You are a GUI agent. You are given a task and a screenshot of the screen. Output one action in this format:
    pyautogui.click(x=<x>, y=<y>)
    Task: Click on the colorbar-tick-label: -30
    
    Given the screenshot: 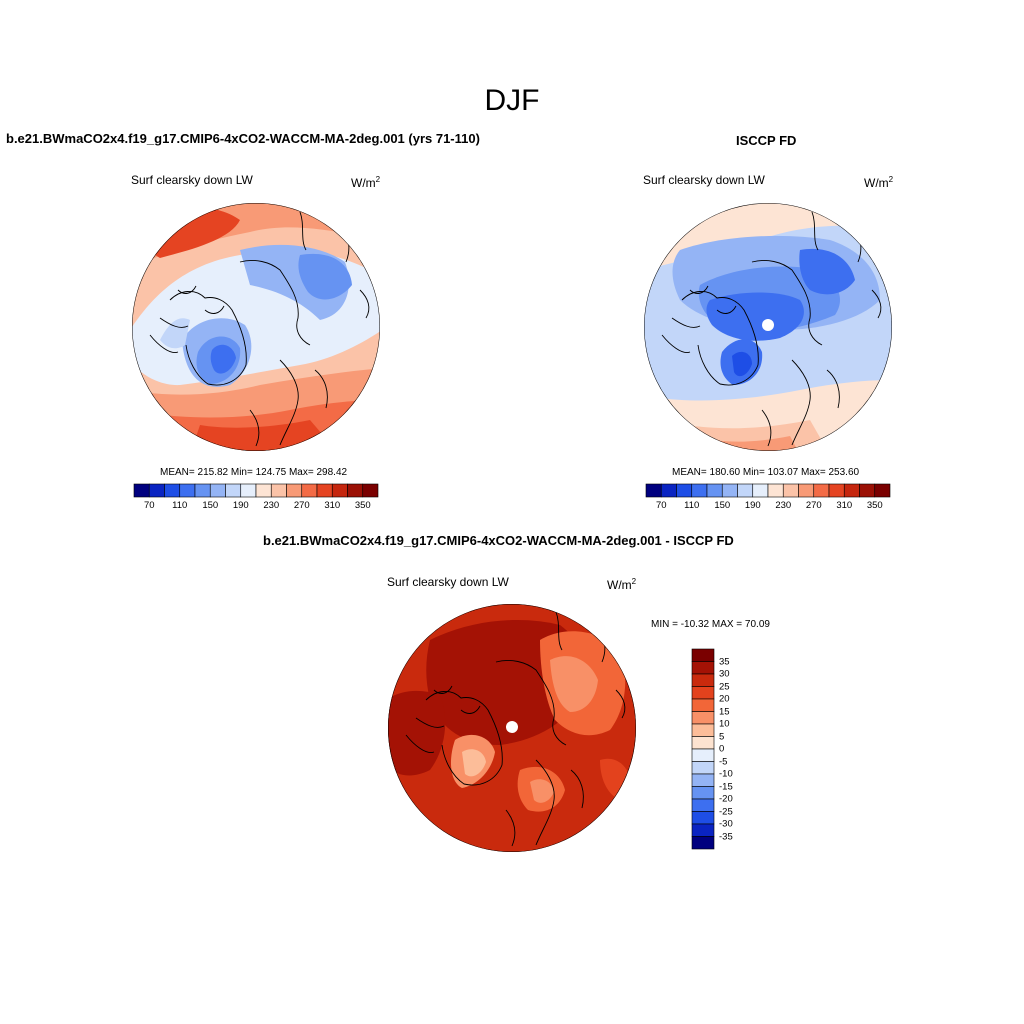 What is the action you would take?
    pyautogui.click(x=726, y=824)
    